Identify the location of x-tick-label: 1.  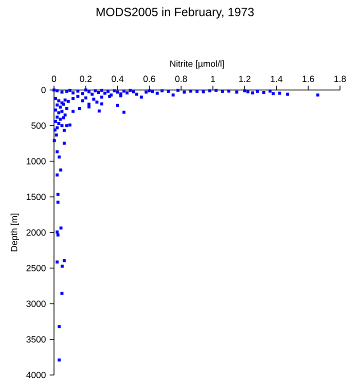
(213, 79).